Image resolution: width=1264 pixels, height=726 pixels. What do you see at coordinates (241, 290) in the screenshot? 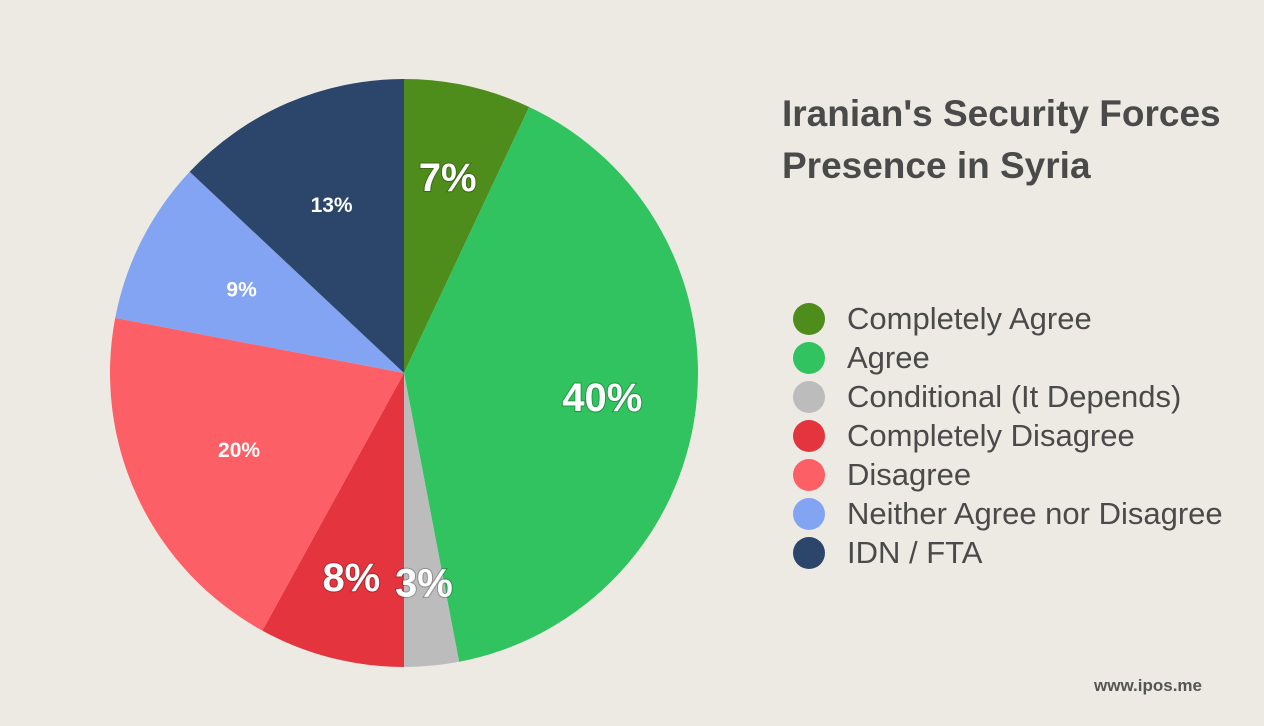
I see `slice-label: 9%` at bounding box center [241, 290].